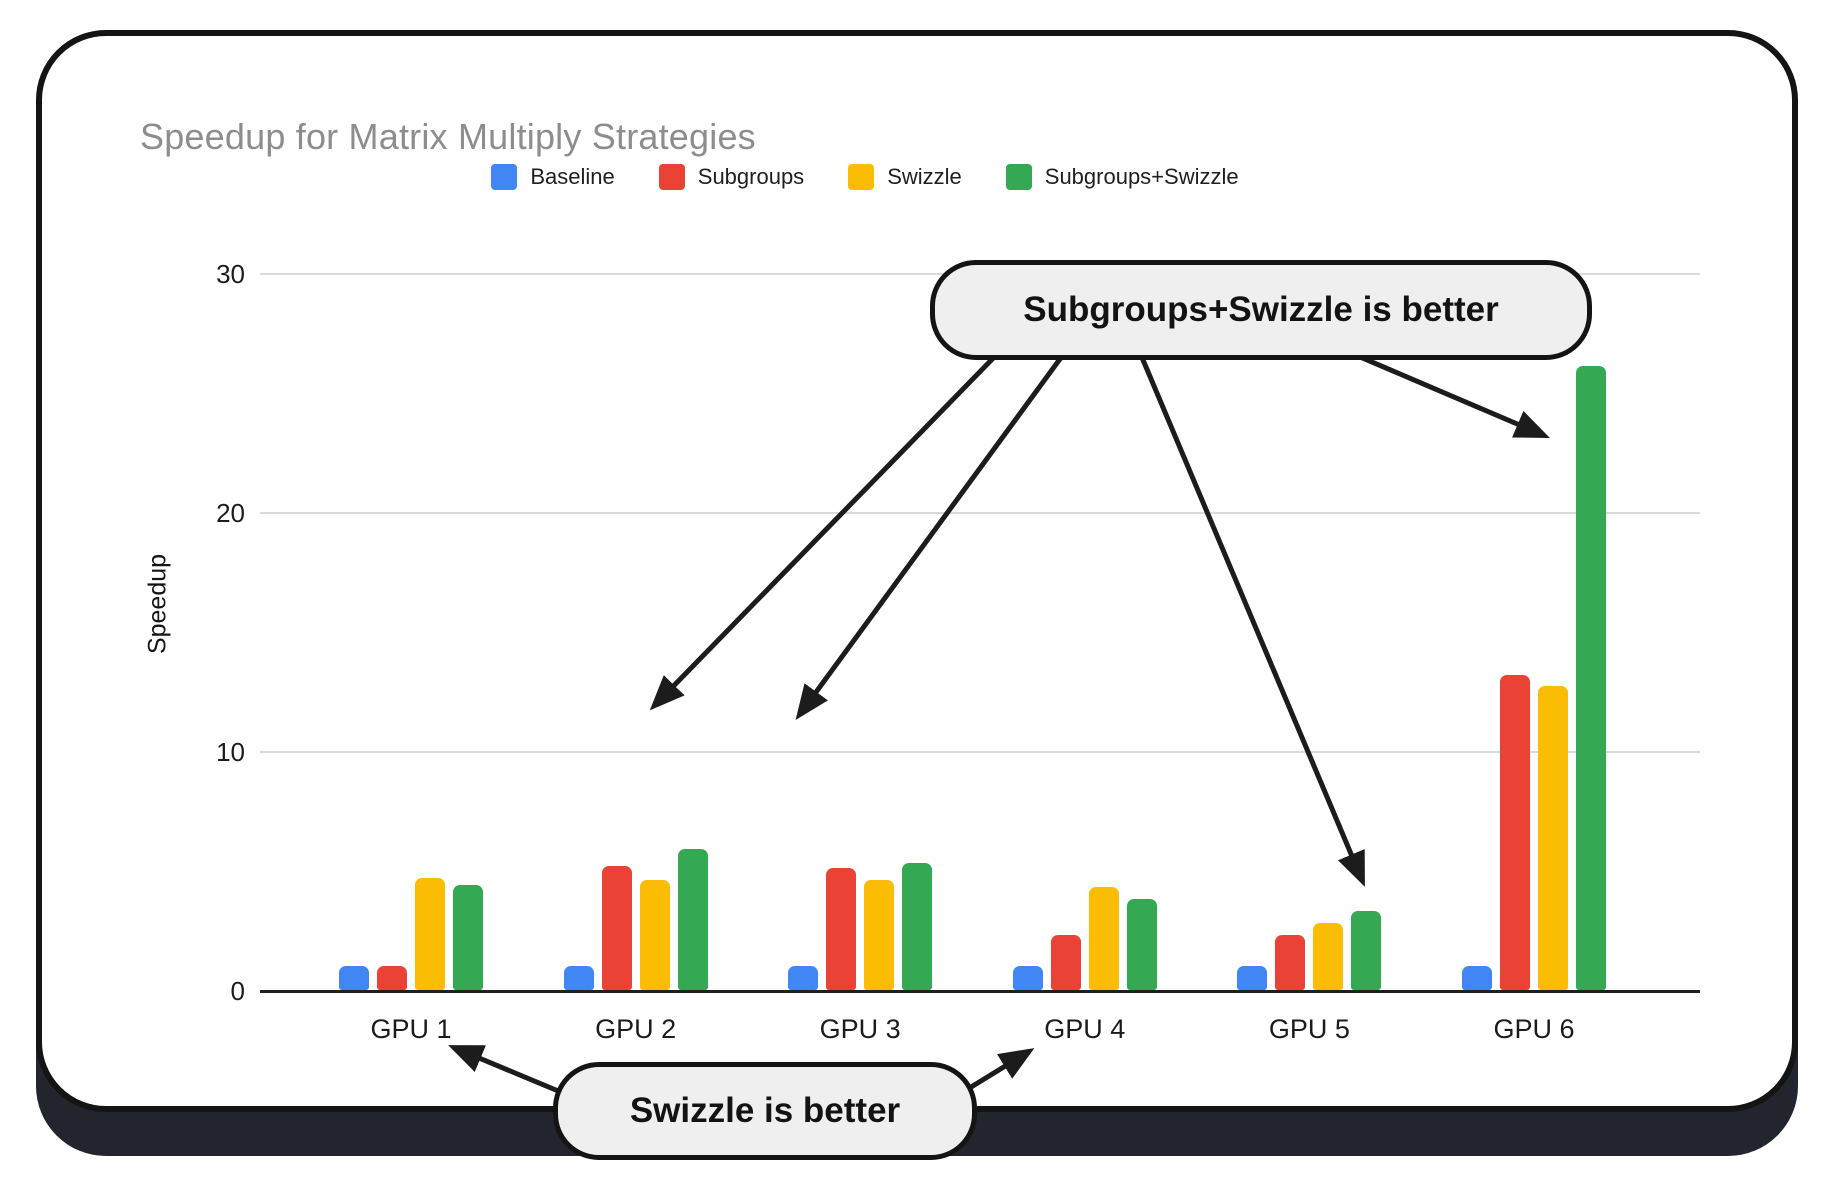 This screenshot has height=1196, width=1834. What do you see at coordinates (1366, 950) in the screenshot?
I see `bar-gpu-5-subgroups-swizzle` at bounding box center [1366, 950].